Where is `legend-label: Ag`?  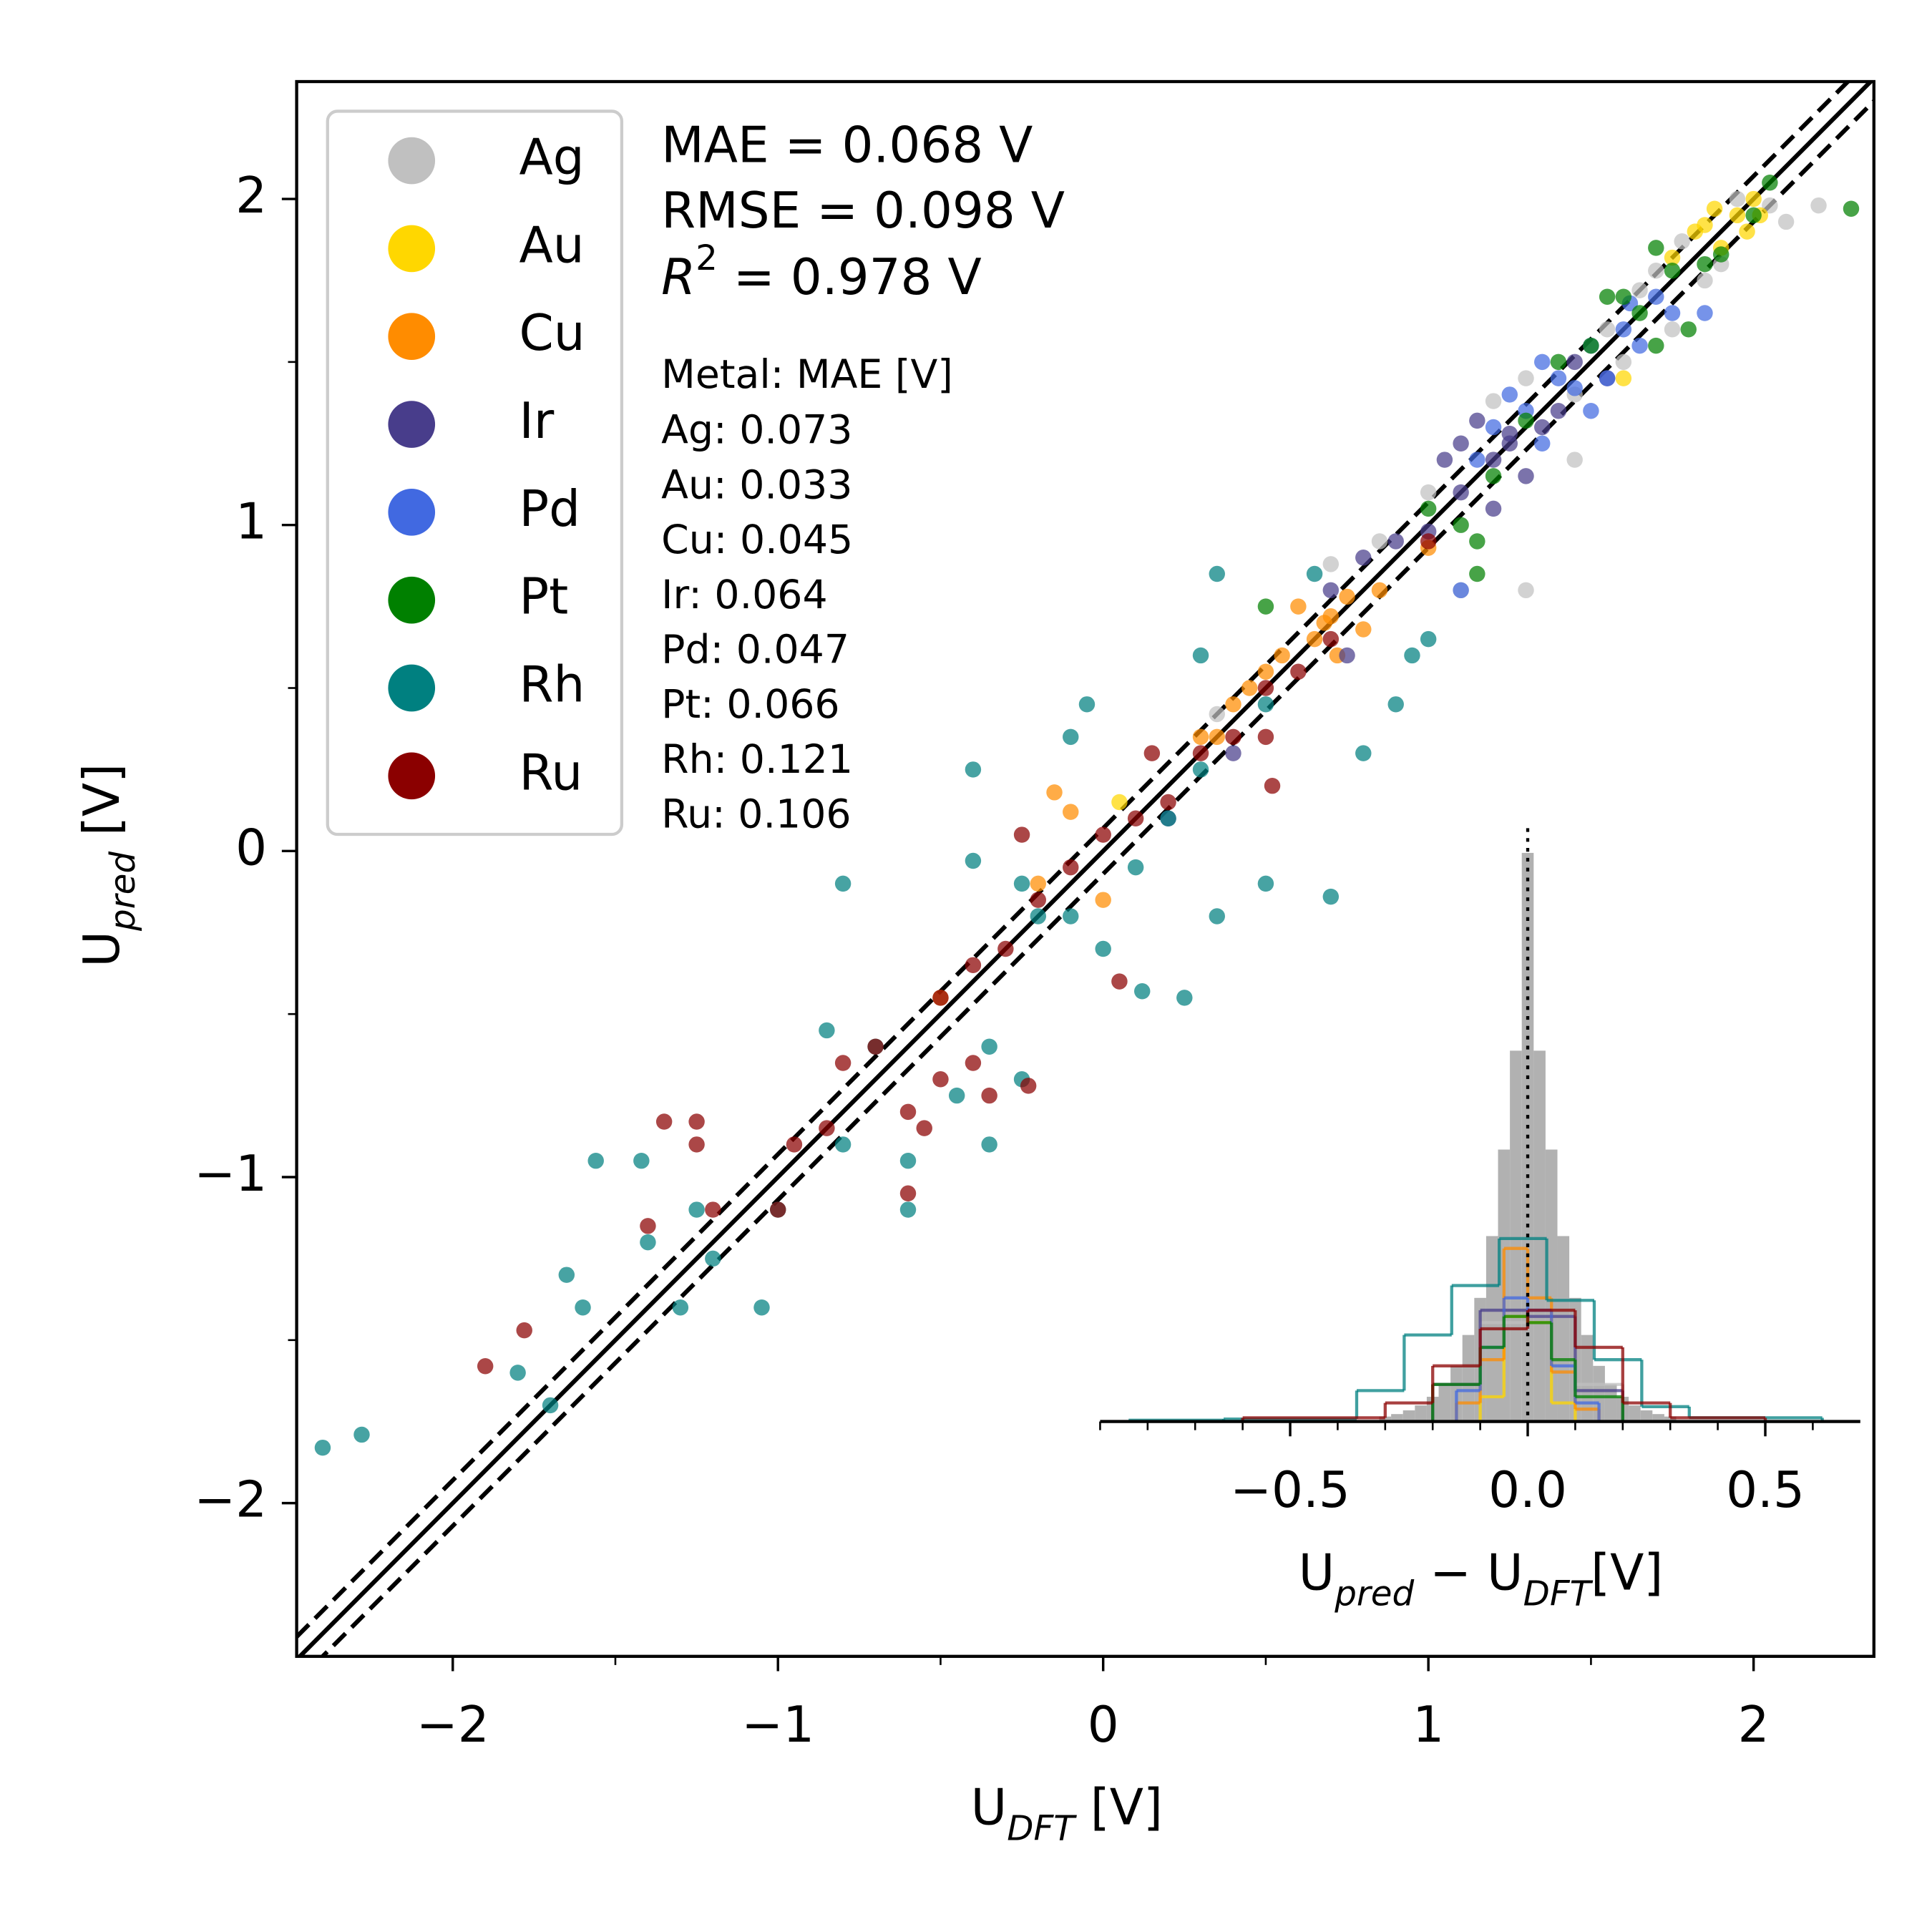 legend-label: Ag is located at coordinates (552, 158).